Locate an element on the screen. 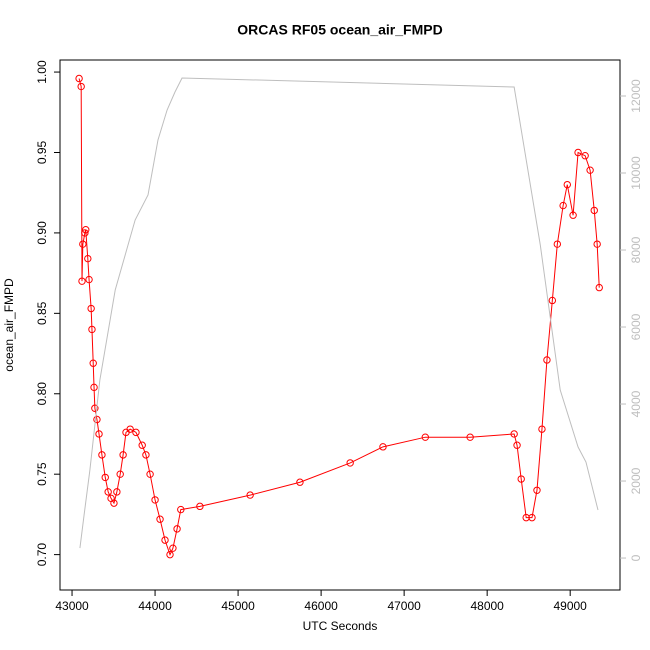 This screenshot has width=650, height=650. y2-tick-label: 6000 is located at coordinates (636, 326).